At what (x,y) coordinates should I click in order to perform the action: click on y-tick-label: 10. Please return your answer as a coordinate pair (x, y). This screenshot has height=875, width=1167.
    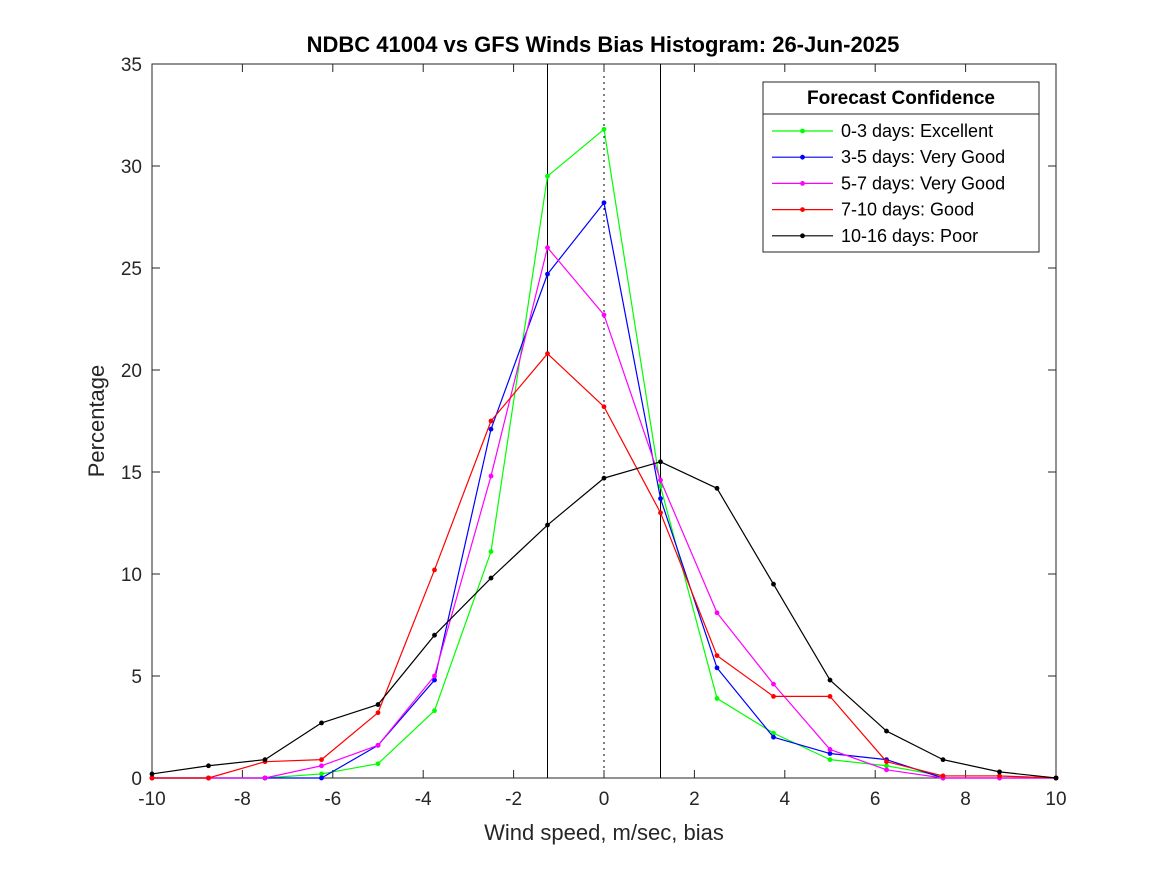
    Looking at the image, I should click on (131, 575).